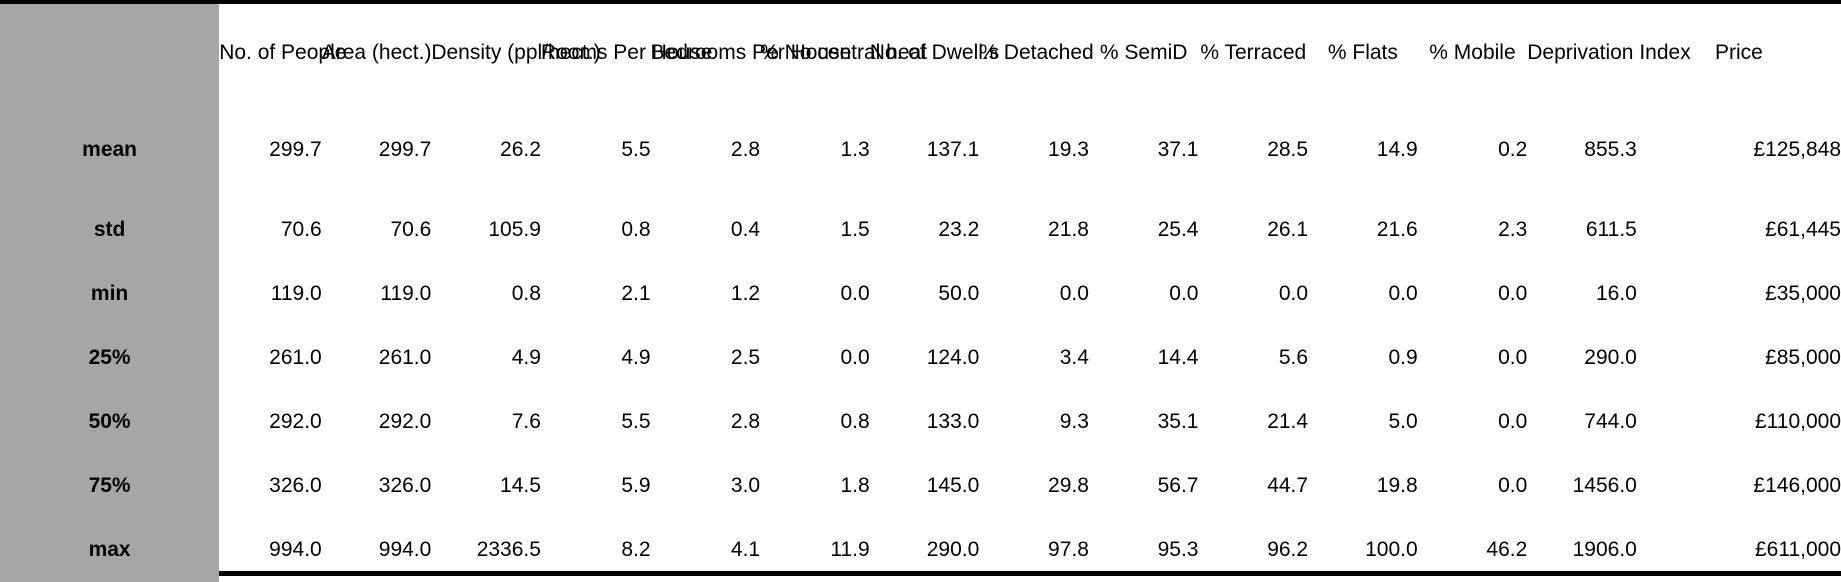 The image size is (1841, 582). What do you see at coordinates (110, 358) in the screenshot?
I see `row-label: 25%` at bounding box center [110, 358].